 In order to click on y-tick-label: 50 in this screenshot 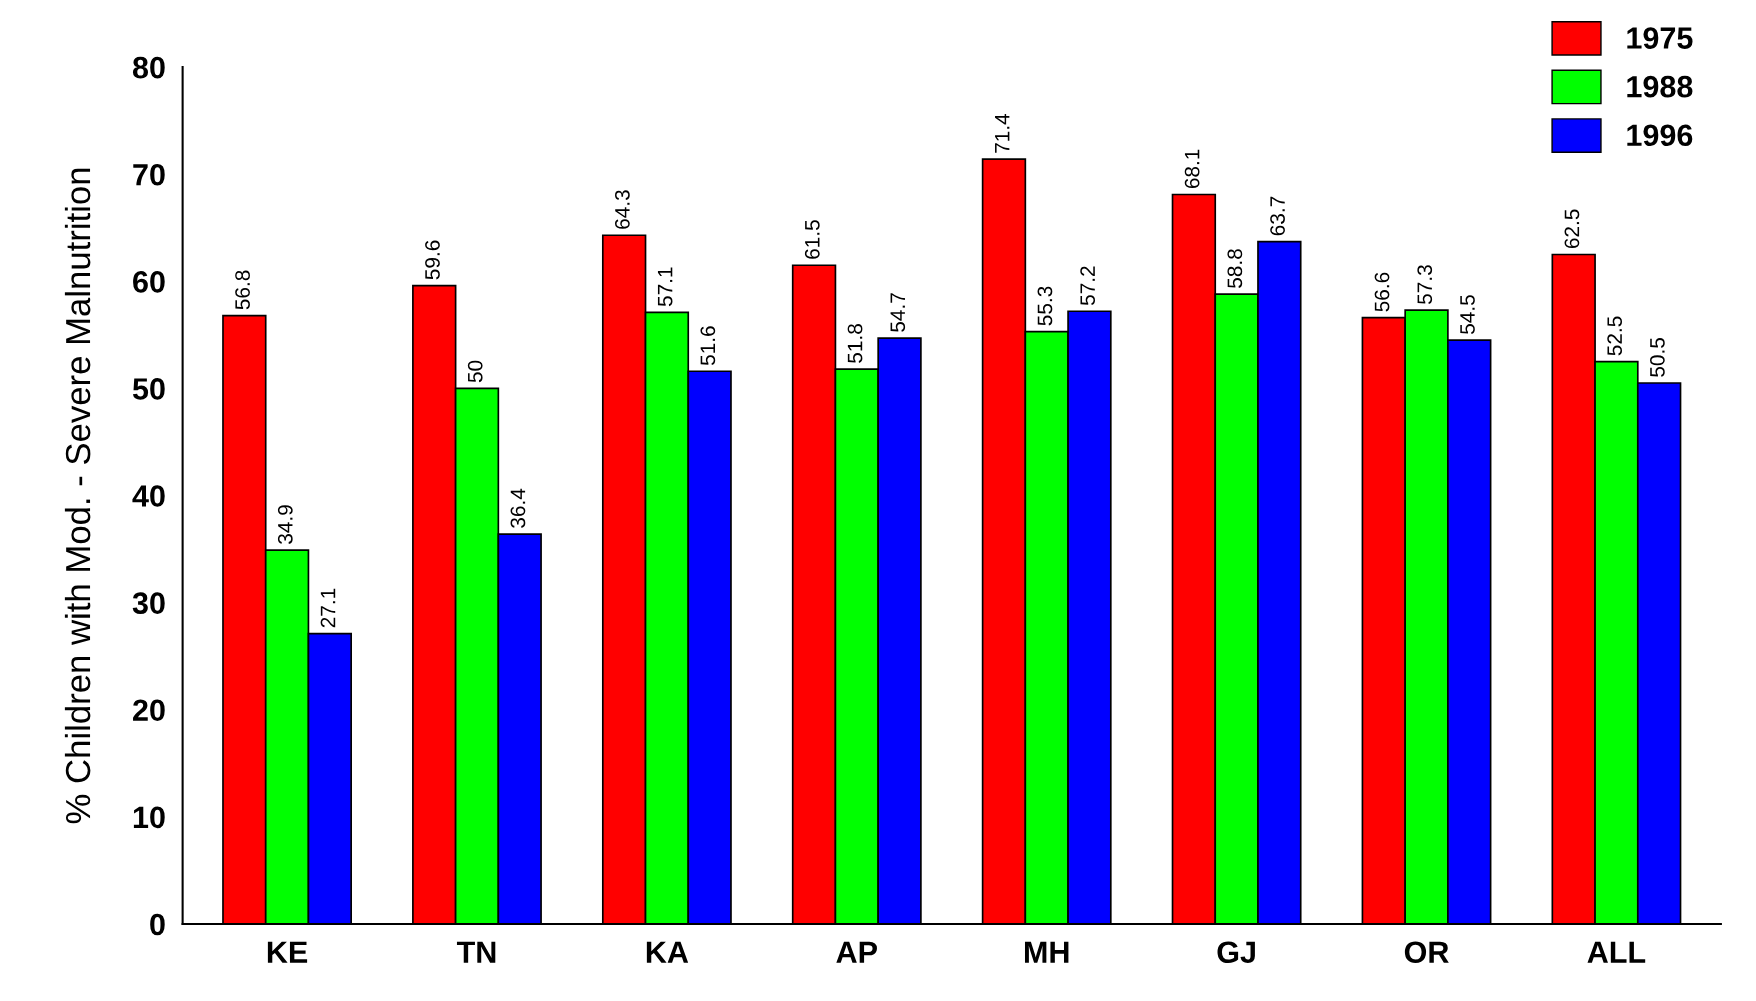, I will do `click(148, 389)`.